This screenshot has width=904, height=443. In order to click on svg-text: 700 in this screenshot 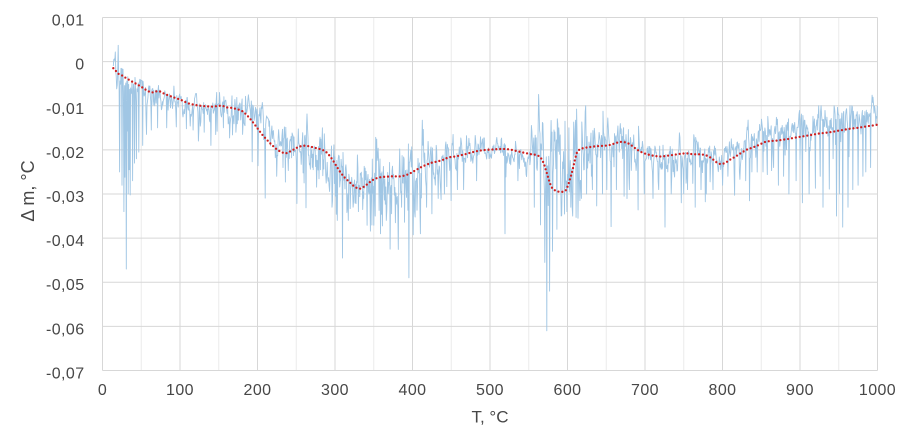, I will do `click(645, 390)`.